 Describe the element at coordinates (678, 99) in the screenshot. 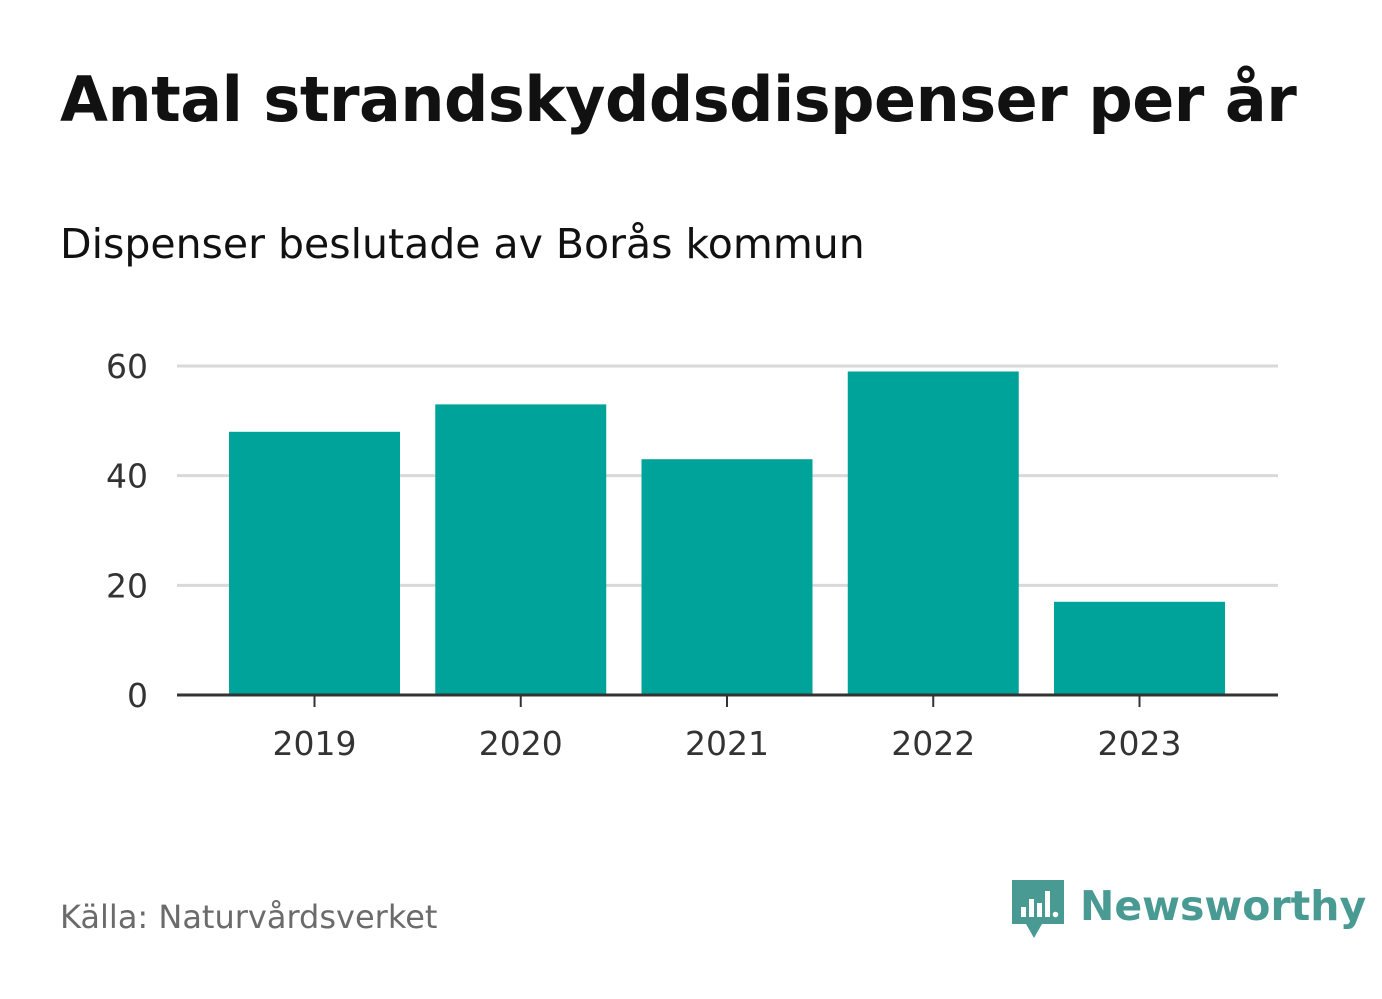

I see `chart-title: Antal strandskyddsdispenser per år` at that location.